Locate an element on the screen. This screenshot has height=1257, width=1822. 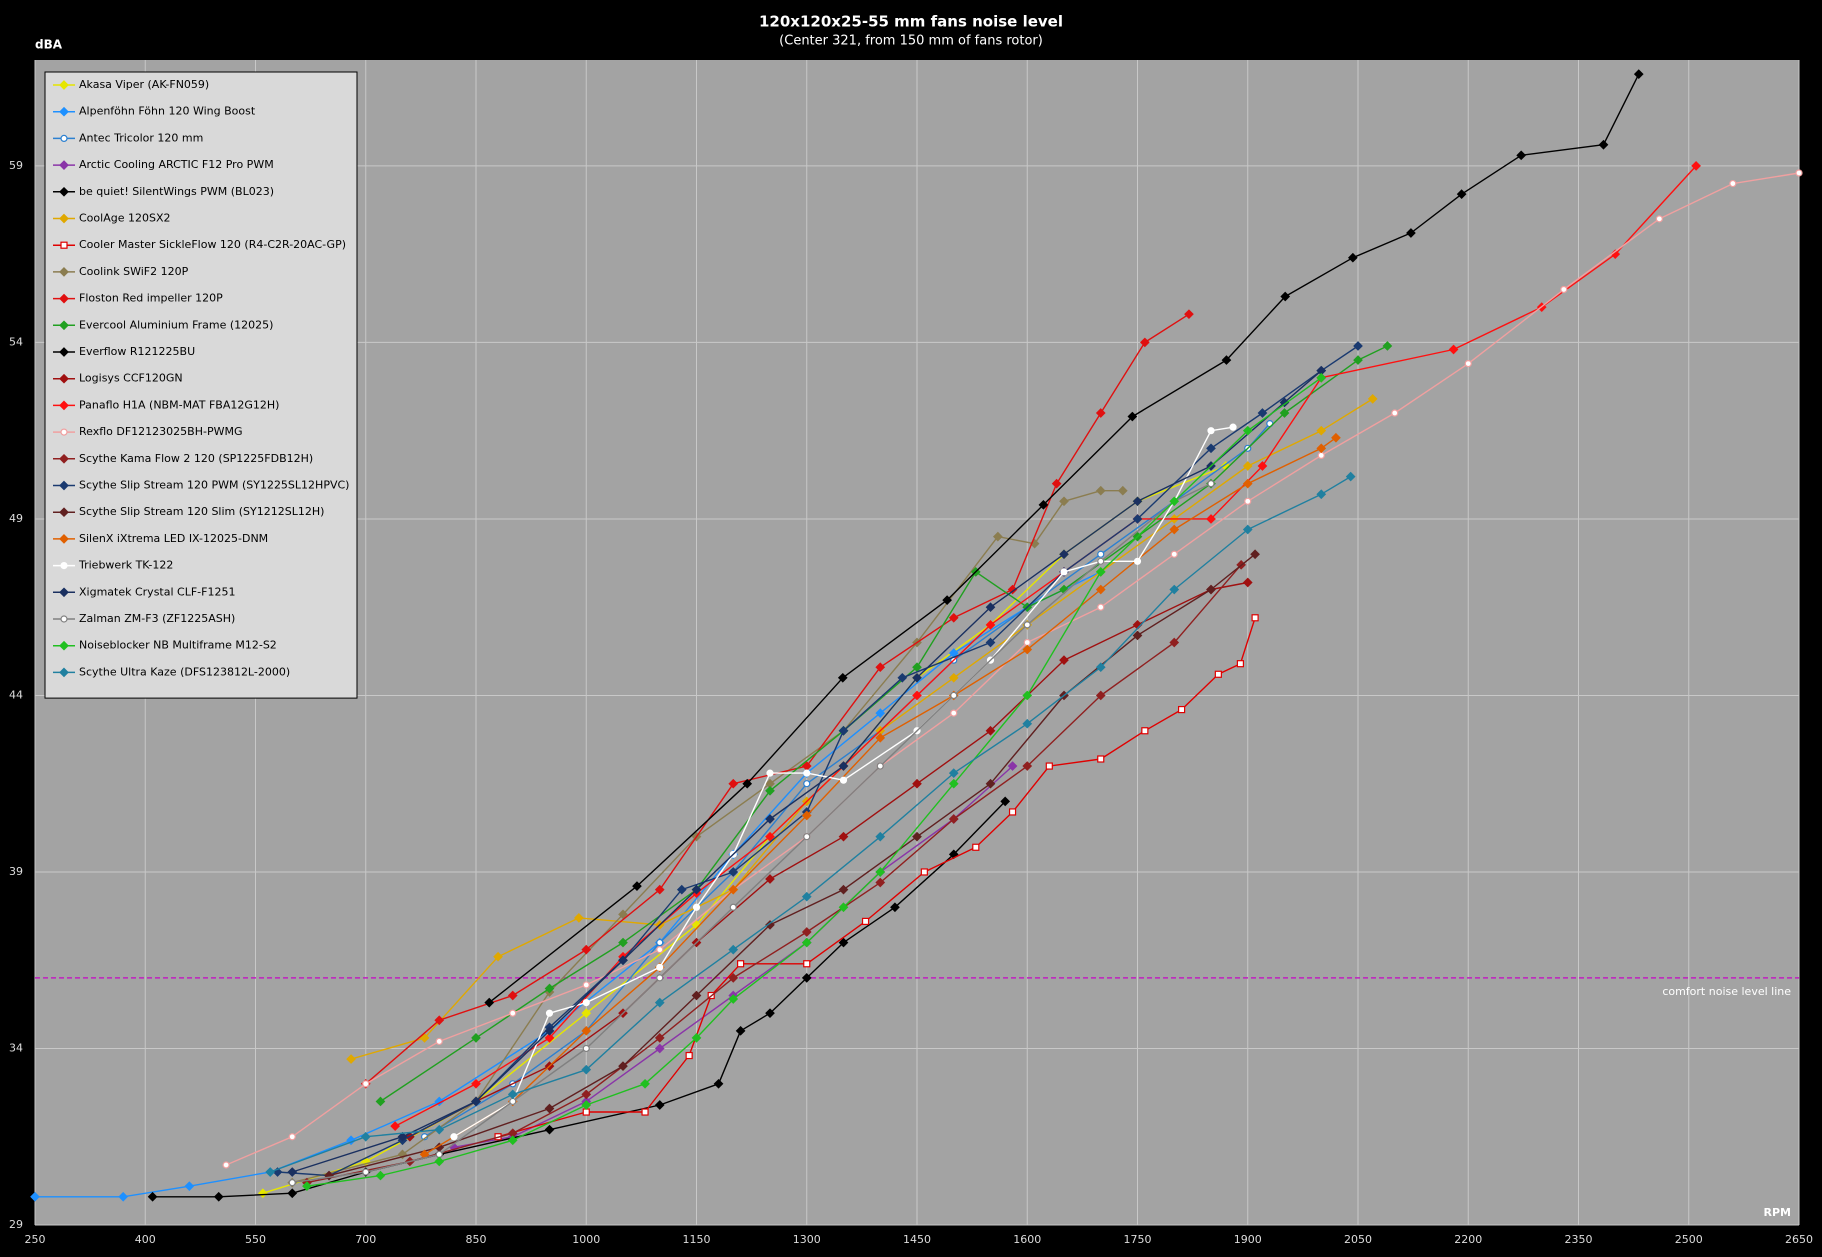
legend-label: Panaflo H1A (NBM-MAT FBA12G12H) is located at coordinates (179, 404).